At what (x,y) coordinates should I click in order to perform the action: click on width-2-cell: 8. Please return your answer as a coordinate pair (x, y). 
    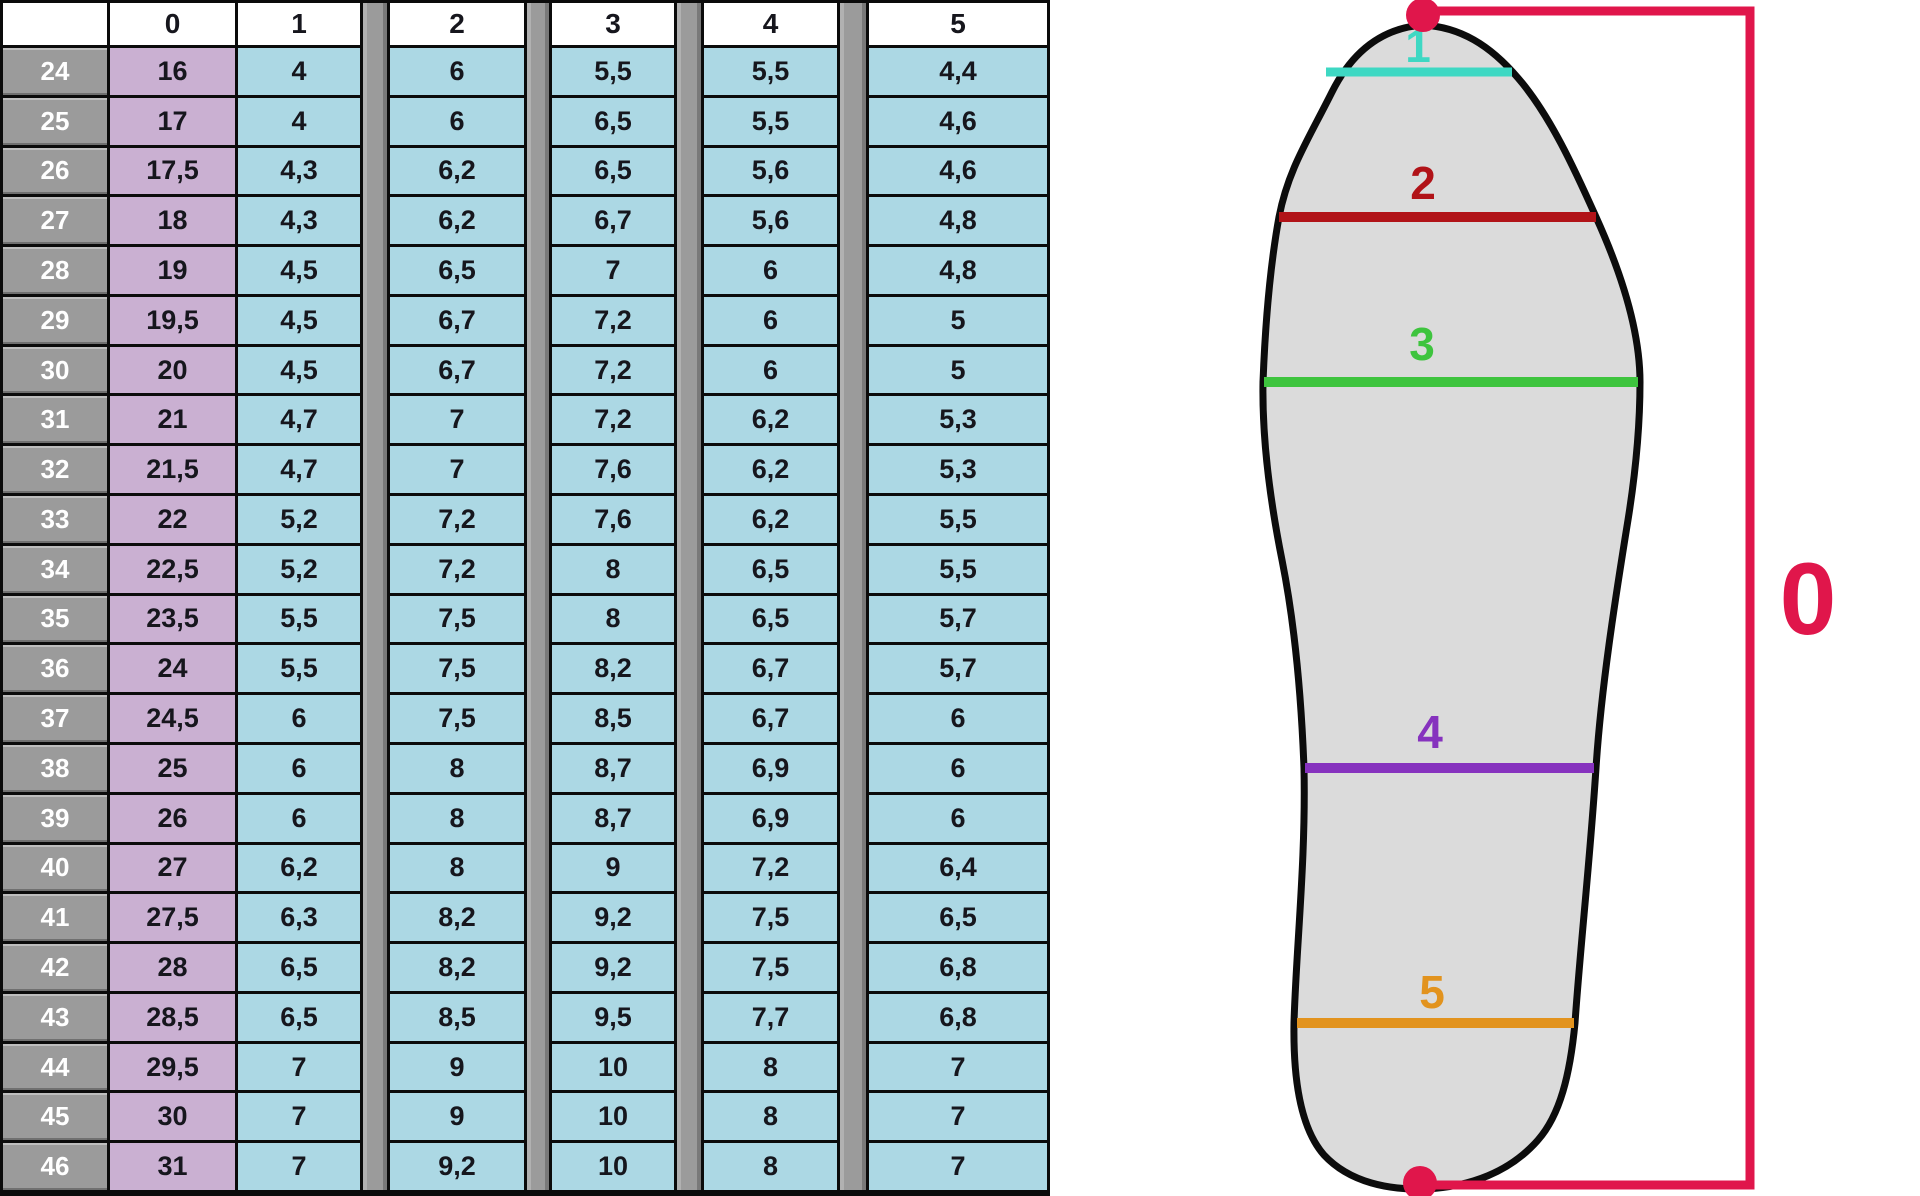
    Looking at the image, I should click on (457, 868).